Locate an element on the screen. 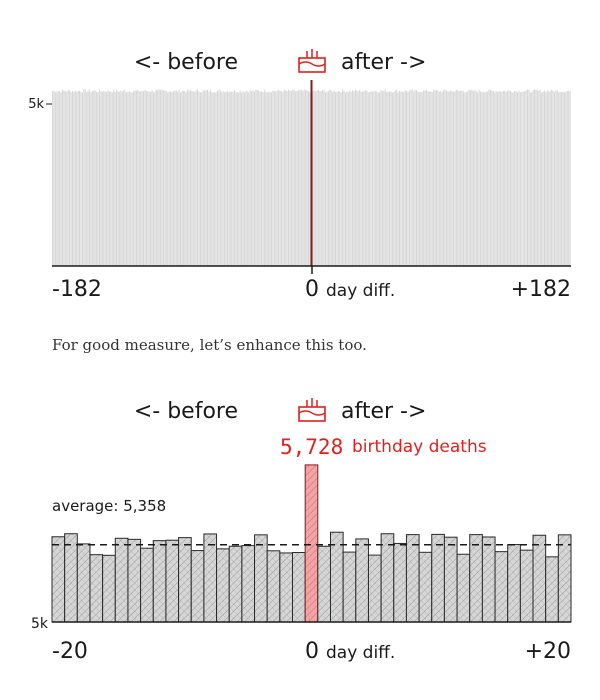 The image size is (600, 700). bar-day--8 is located at coordinates (300, 178).